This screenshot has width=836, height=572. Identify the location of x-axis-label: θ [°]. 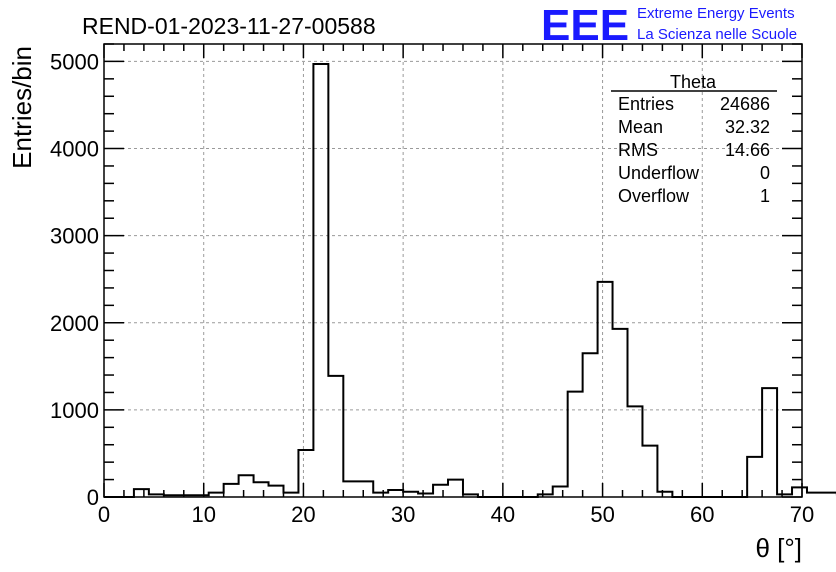
(778, 548).